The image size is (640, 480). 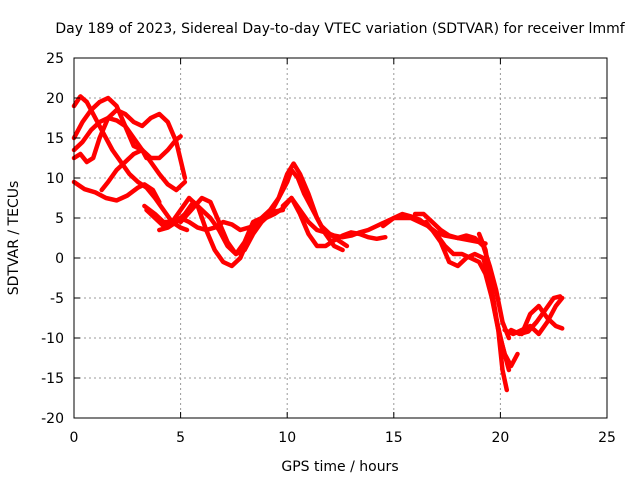 I want to click on x-axis-label: GPS time / hours, so click(x=339, y=467).